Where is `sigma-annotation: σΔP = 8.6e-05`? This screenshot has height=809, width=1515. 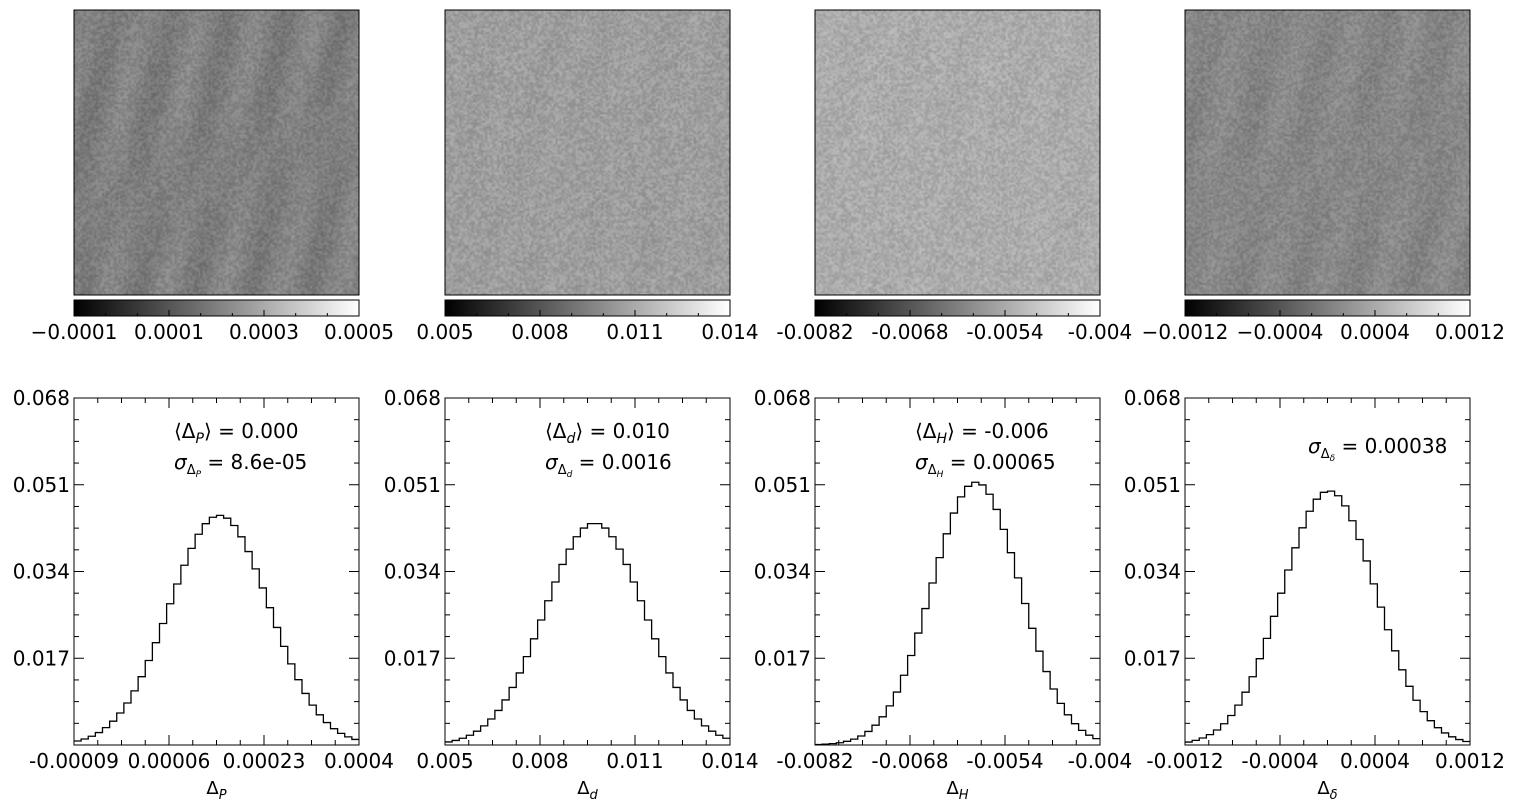 sigma-annotation: σΔP = 8.6e-05 is located at coordinates (240, 465).